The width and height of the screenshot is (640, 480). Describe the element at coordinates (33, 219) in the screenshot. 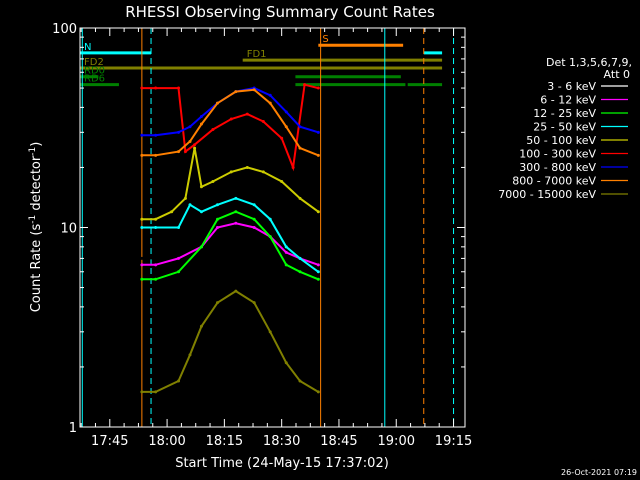

I see `y-axis-label-sup: -1` at that location.